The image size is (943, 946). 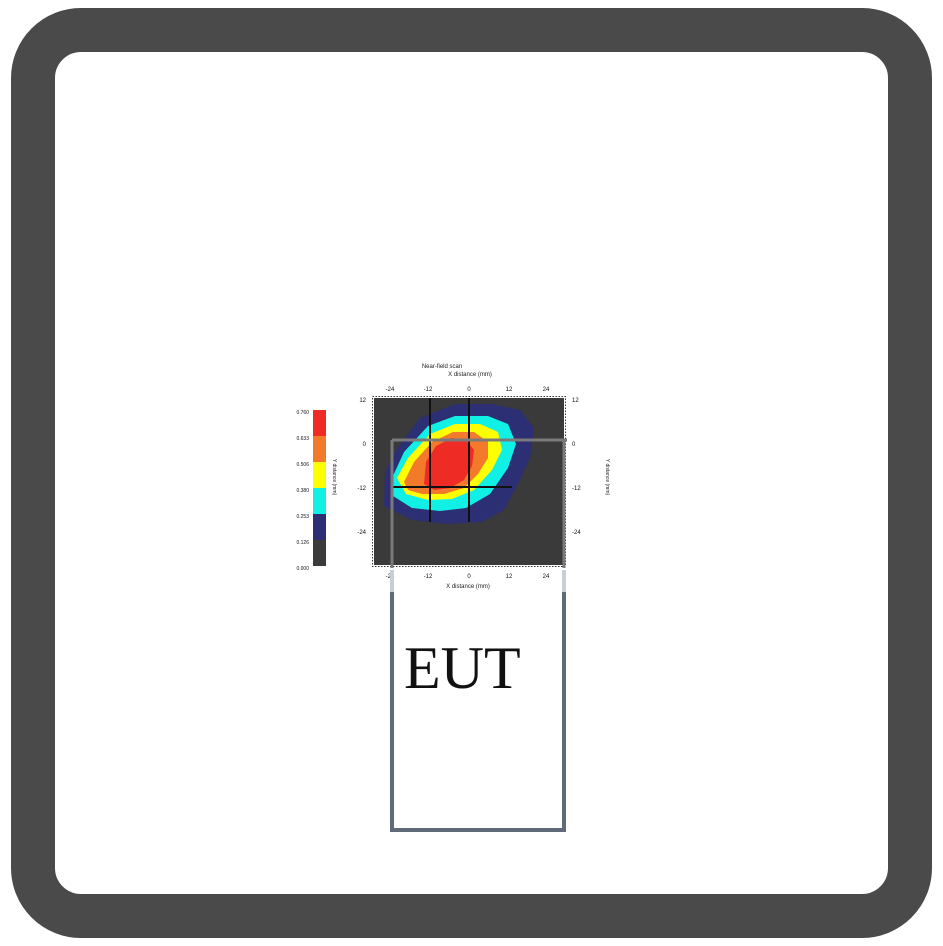 What do you see at coordinates (361, 533) in the screenshot?
I see `y-tick-left-4: -24` at bounding box center [361, 533].